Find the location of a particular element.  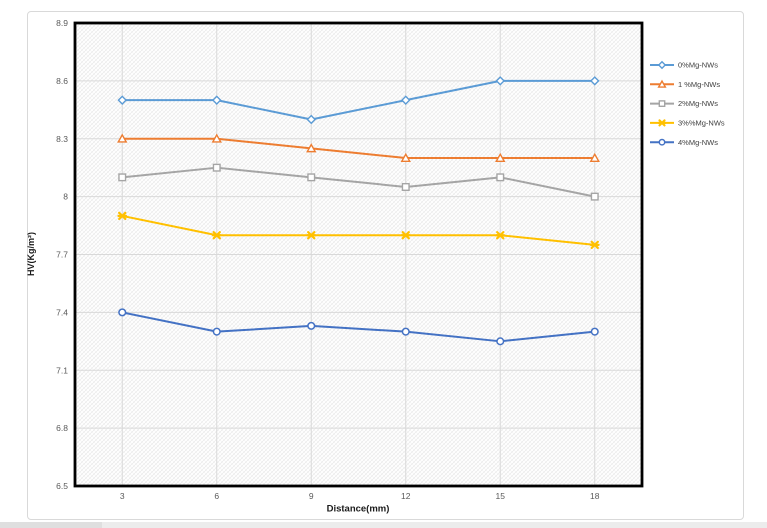

x-axis-title: Distance(mm) is located at coordinates (358, 509).